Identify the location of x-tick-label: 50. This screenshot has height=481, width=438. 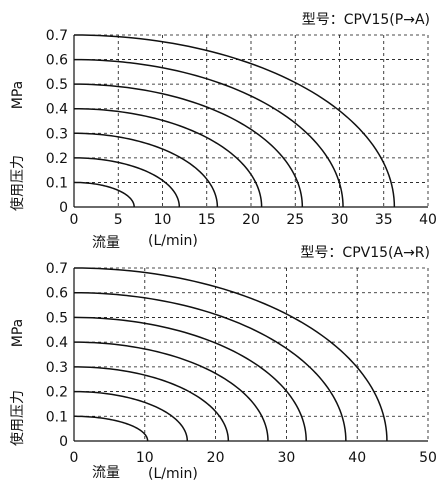
(428, 458).